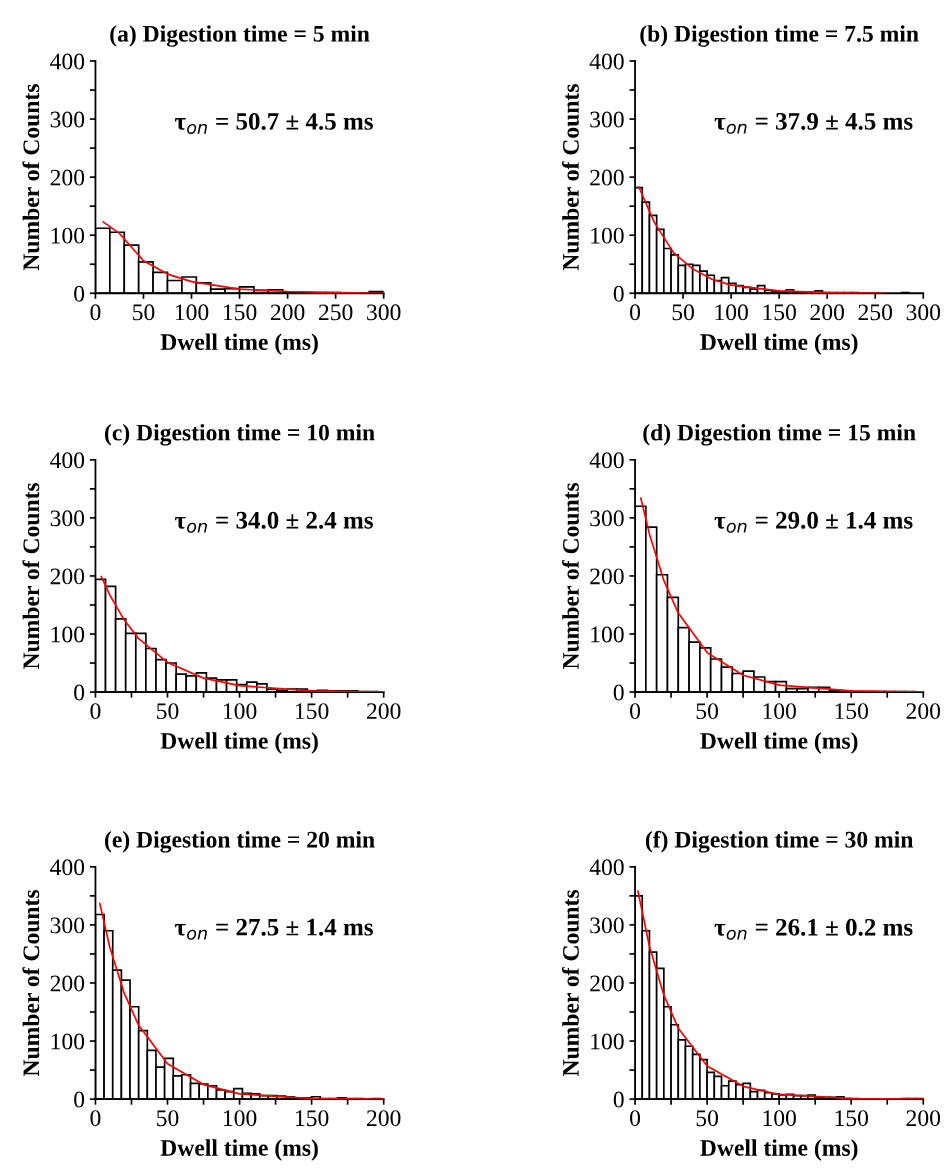  Describe the element at coordinates (779, 434) in the screenshot. I see `chart-title: (d) Digestion time = 15 min` at that location.